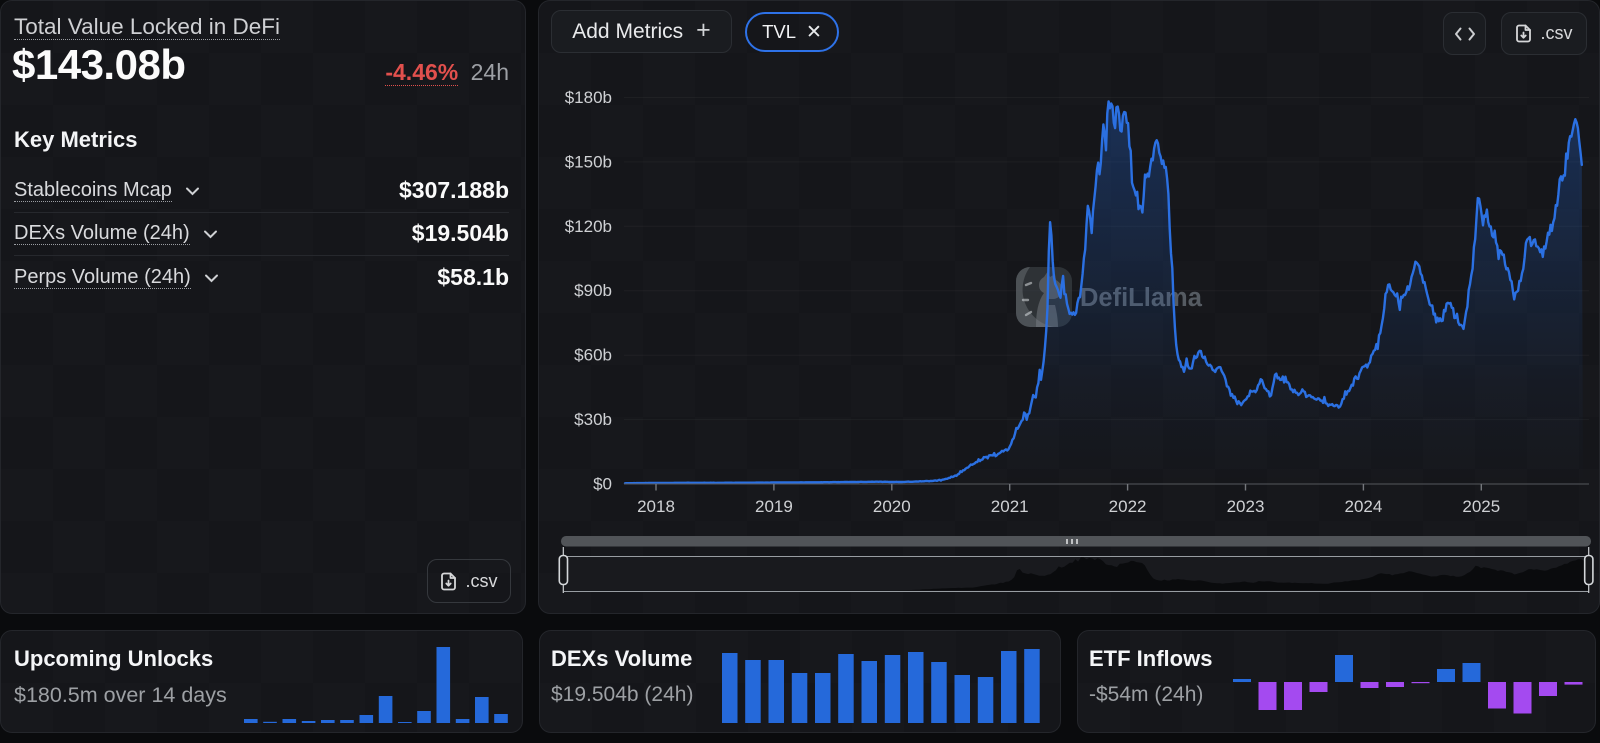  What do you see at coordinates (1128, 506) in the screenshot?
I see `svg-text: 2022` at bounding box center [1128, 506].